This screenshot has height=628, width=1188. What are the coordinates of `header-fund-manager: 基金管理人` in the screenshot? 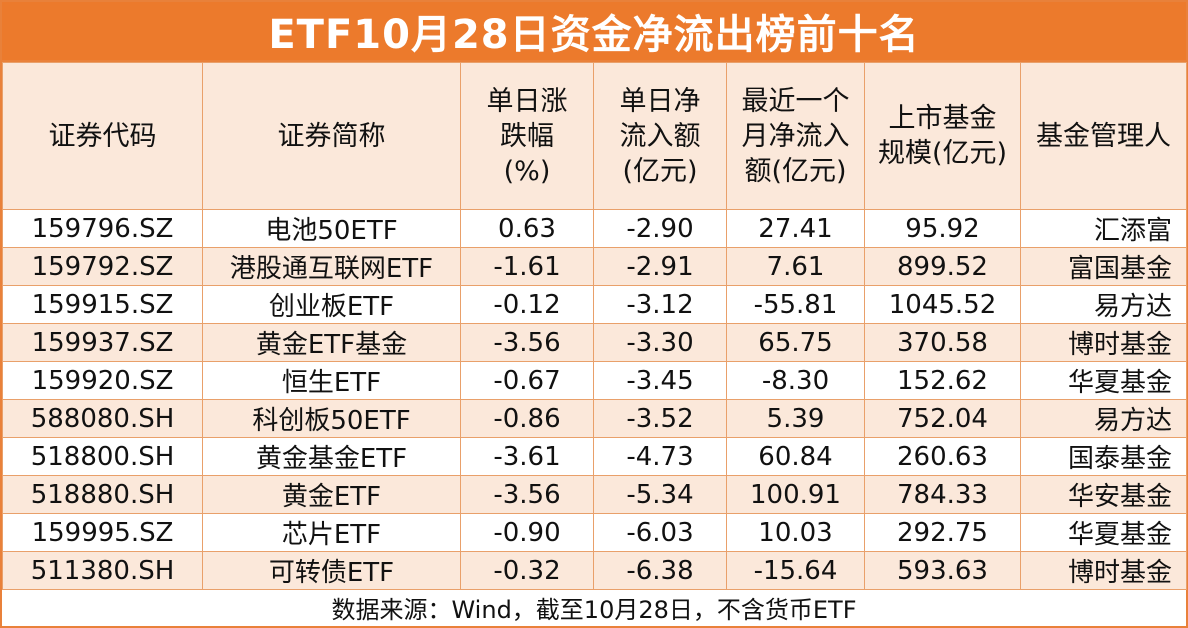 It's located at (1103, 136).